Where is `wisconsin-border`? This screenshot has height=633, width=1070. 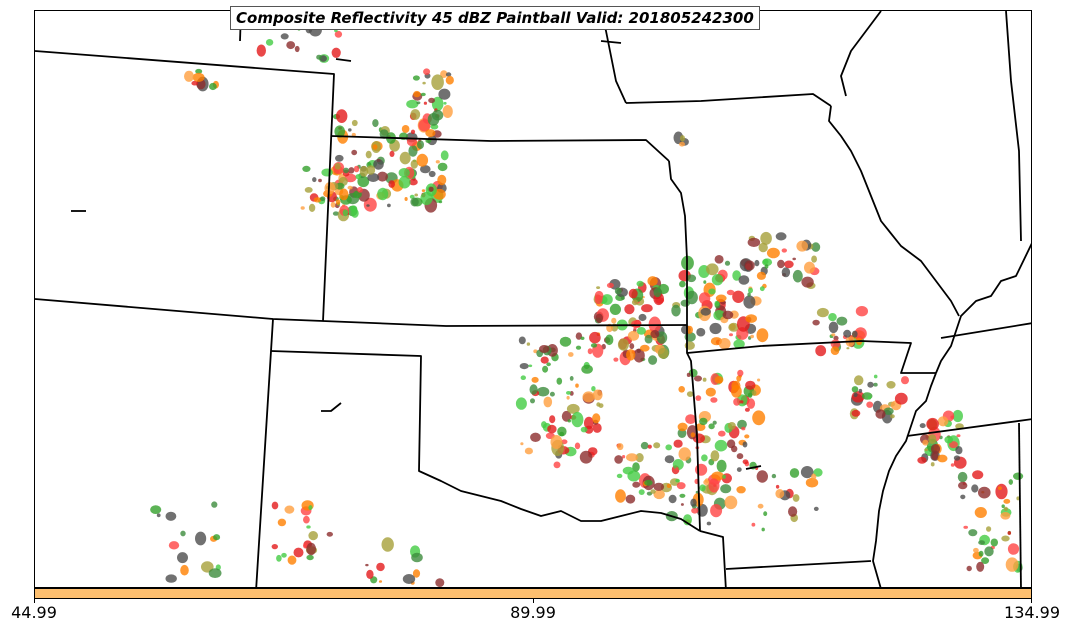
wisconsin-border is located at coordinates (611, 42).